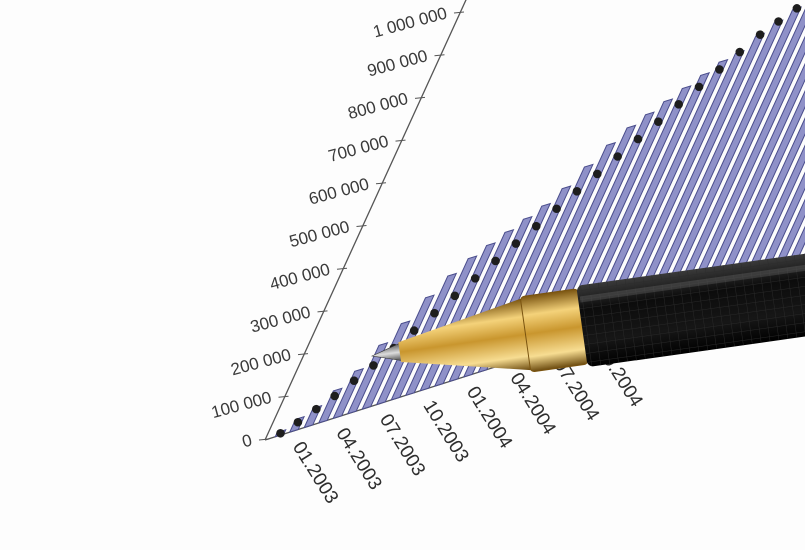 The image size is (805, 550). What do you see at coordinates (358, 149) in the screenshot?
I see `y-tick-label: 700 000` at bounding box center [358, 149].